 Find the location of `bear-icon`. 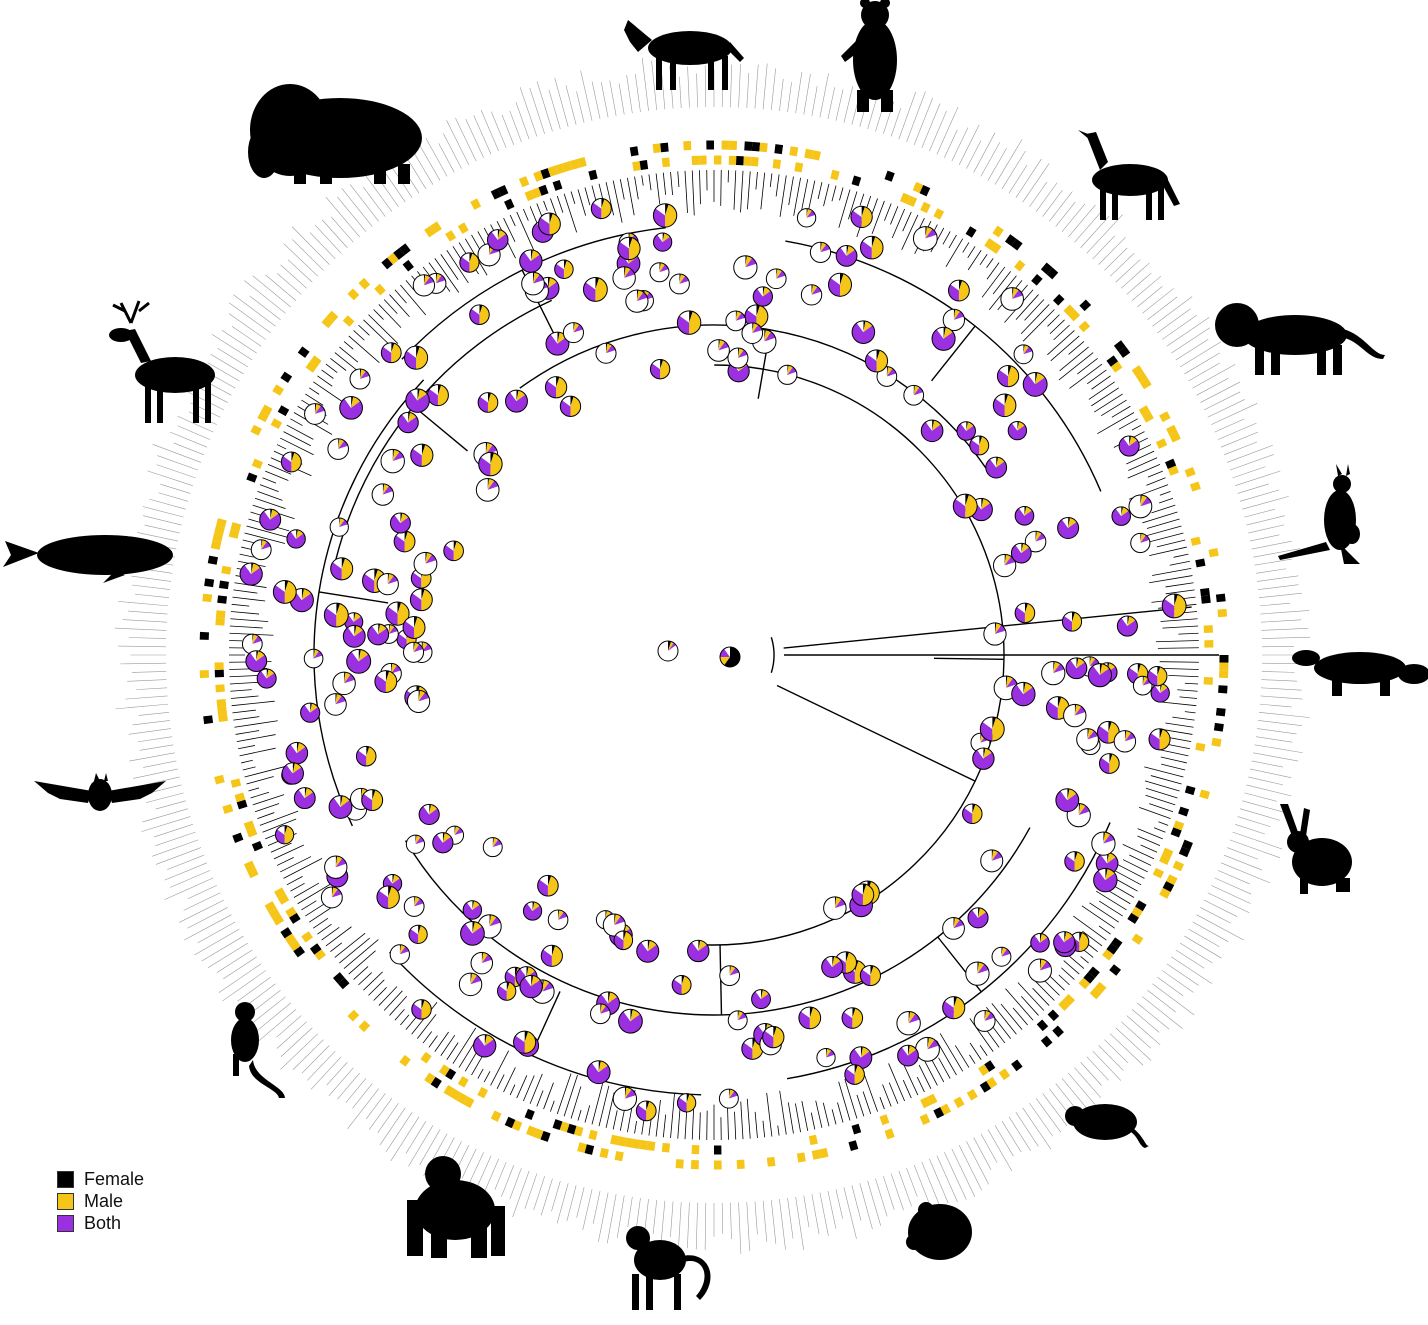

bear-icon is located at coordinates (869, 56).